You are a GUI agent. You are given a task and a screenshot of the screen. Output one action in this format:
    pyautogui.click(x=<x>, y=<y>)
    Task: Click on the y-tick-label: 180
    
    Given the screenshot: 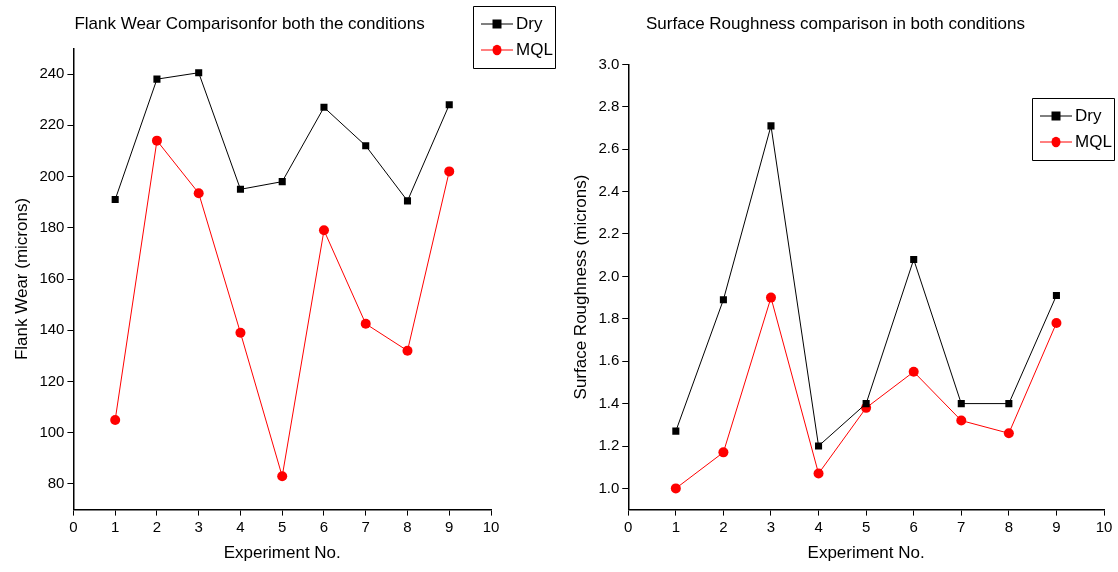 What is the action you would take?
    pyautogui.click(x=52, y=226)
    